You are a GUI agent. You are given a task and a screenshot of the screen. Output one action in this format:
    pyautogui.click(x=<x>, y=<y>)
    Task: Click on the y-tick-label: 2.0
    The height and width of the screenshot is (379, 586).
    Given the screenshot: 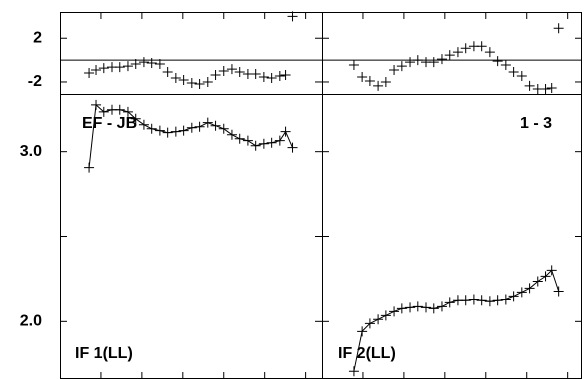 What is the action you would take?
    pyautogui.click(x=31, y=321)
    